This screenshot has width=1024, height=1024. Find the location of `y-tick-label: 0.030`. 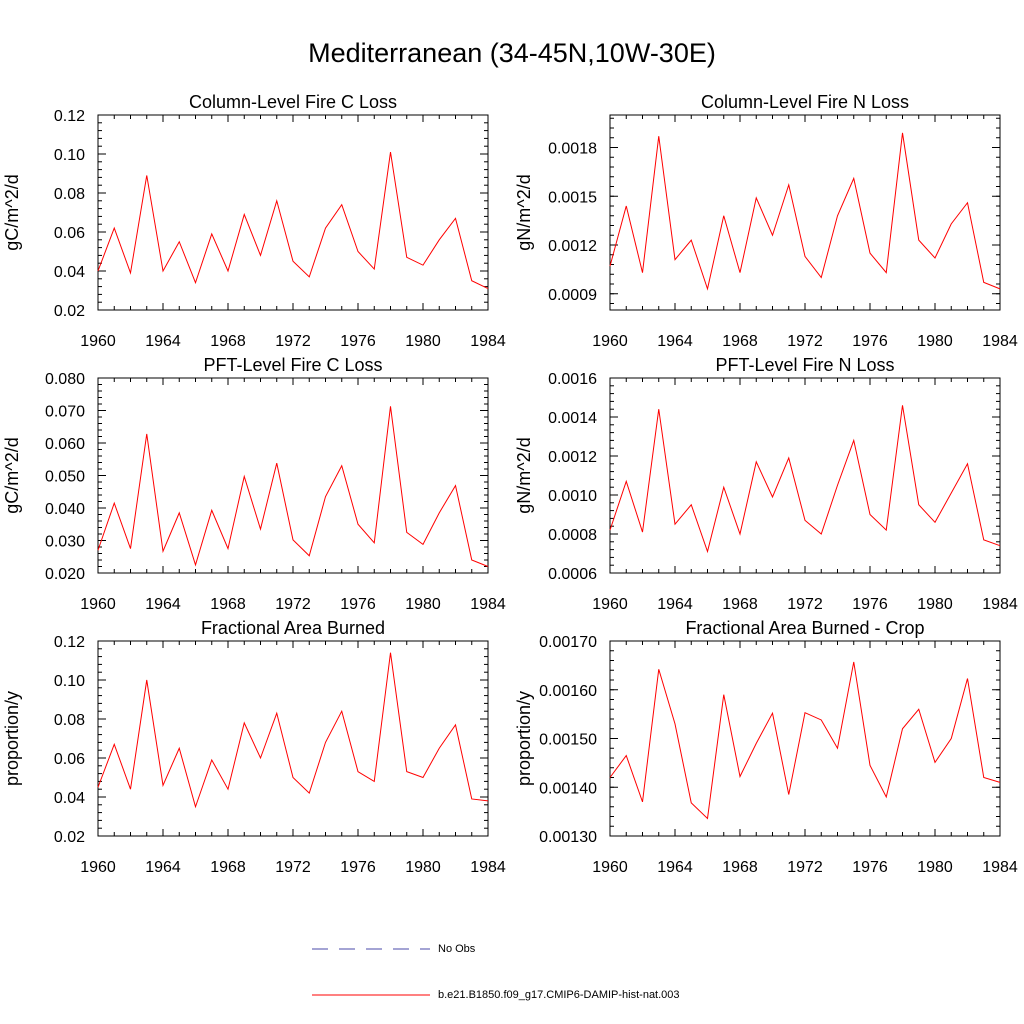

y-tick-label: 0.030 is located at coordinates (65, 542).